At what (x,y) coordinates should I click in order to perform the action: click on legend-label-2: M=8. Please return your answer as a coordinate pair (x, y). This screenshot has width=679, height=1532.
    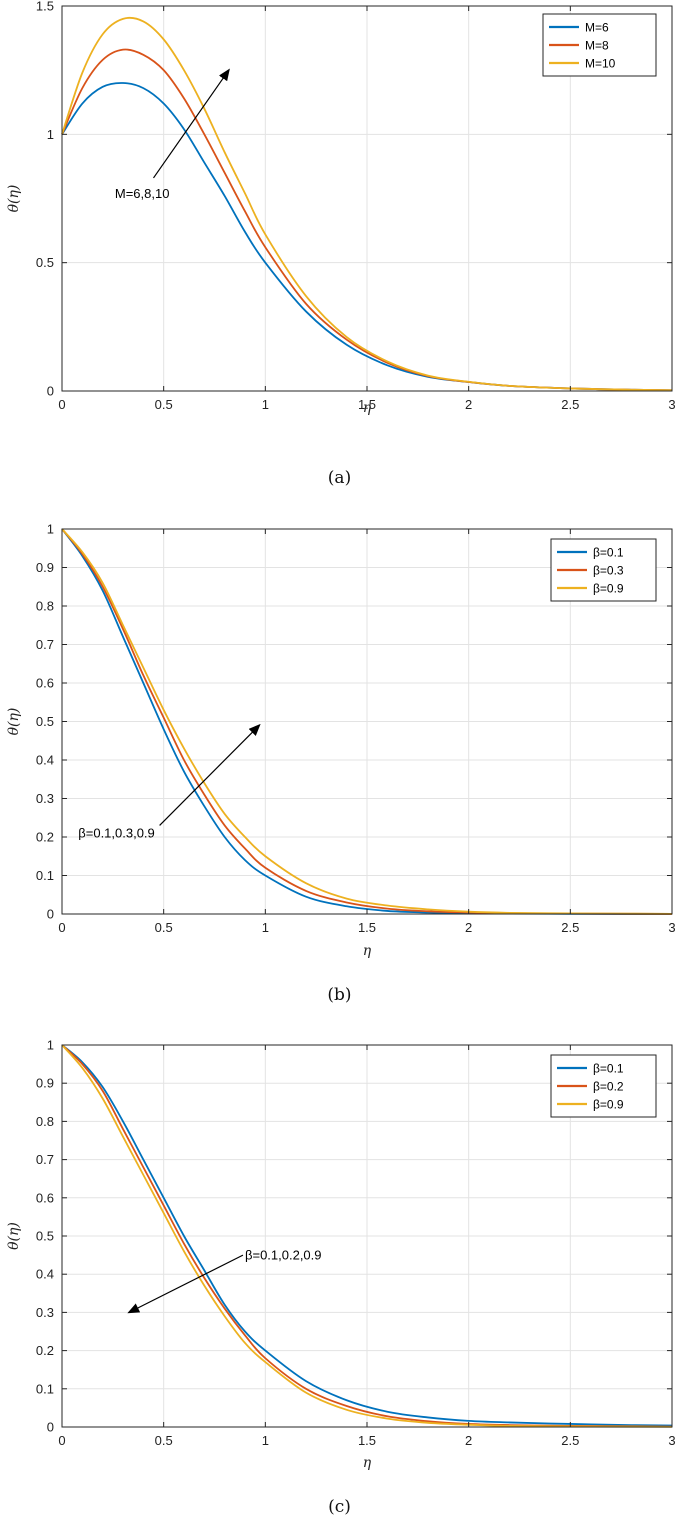
    Looking at the image, I should click on (597, 46).